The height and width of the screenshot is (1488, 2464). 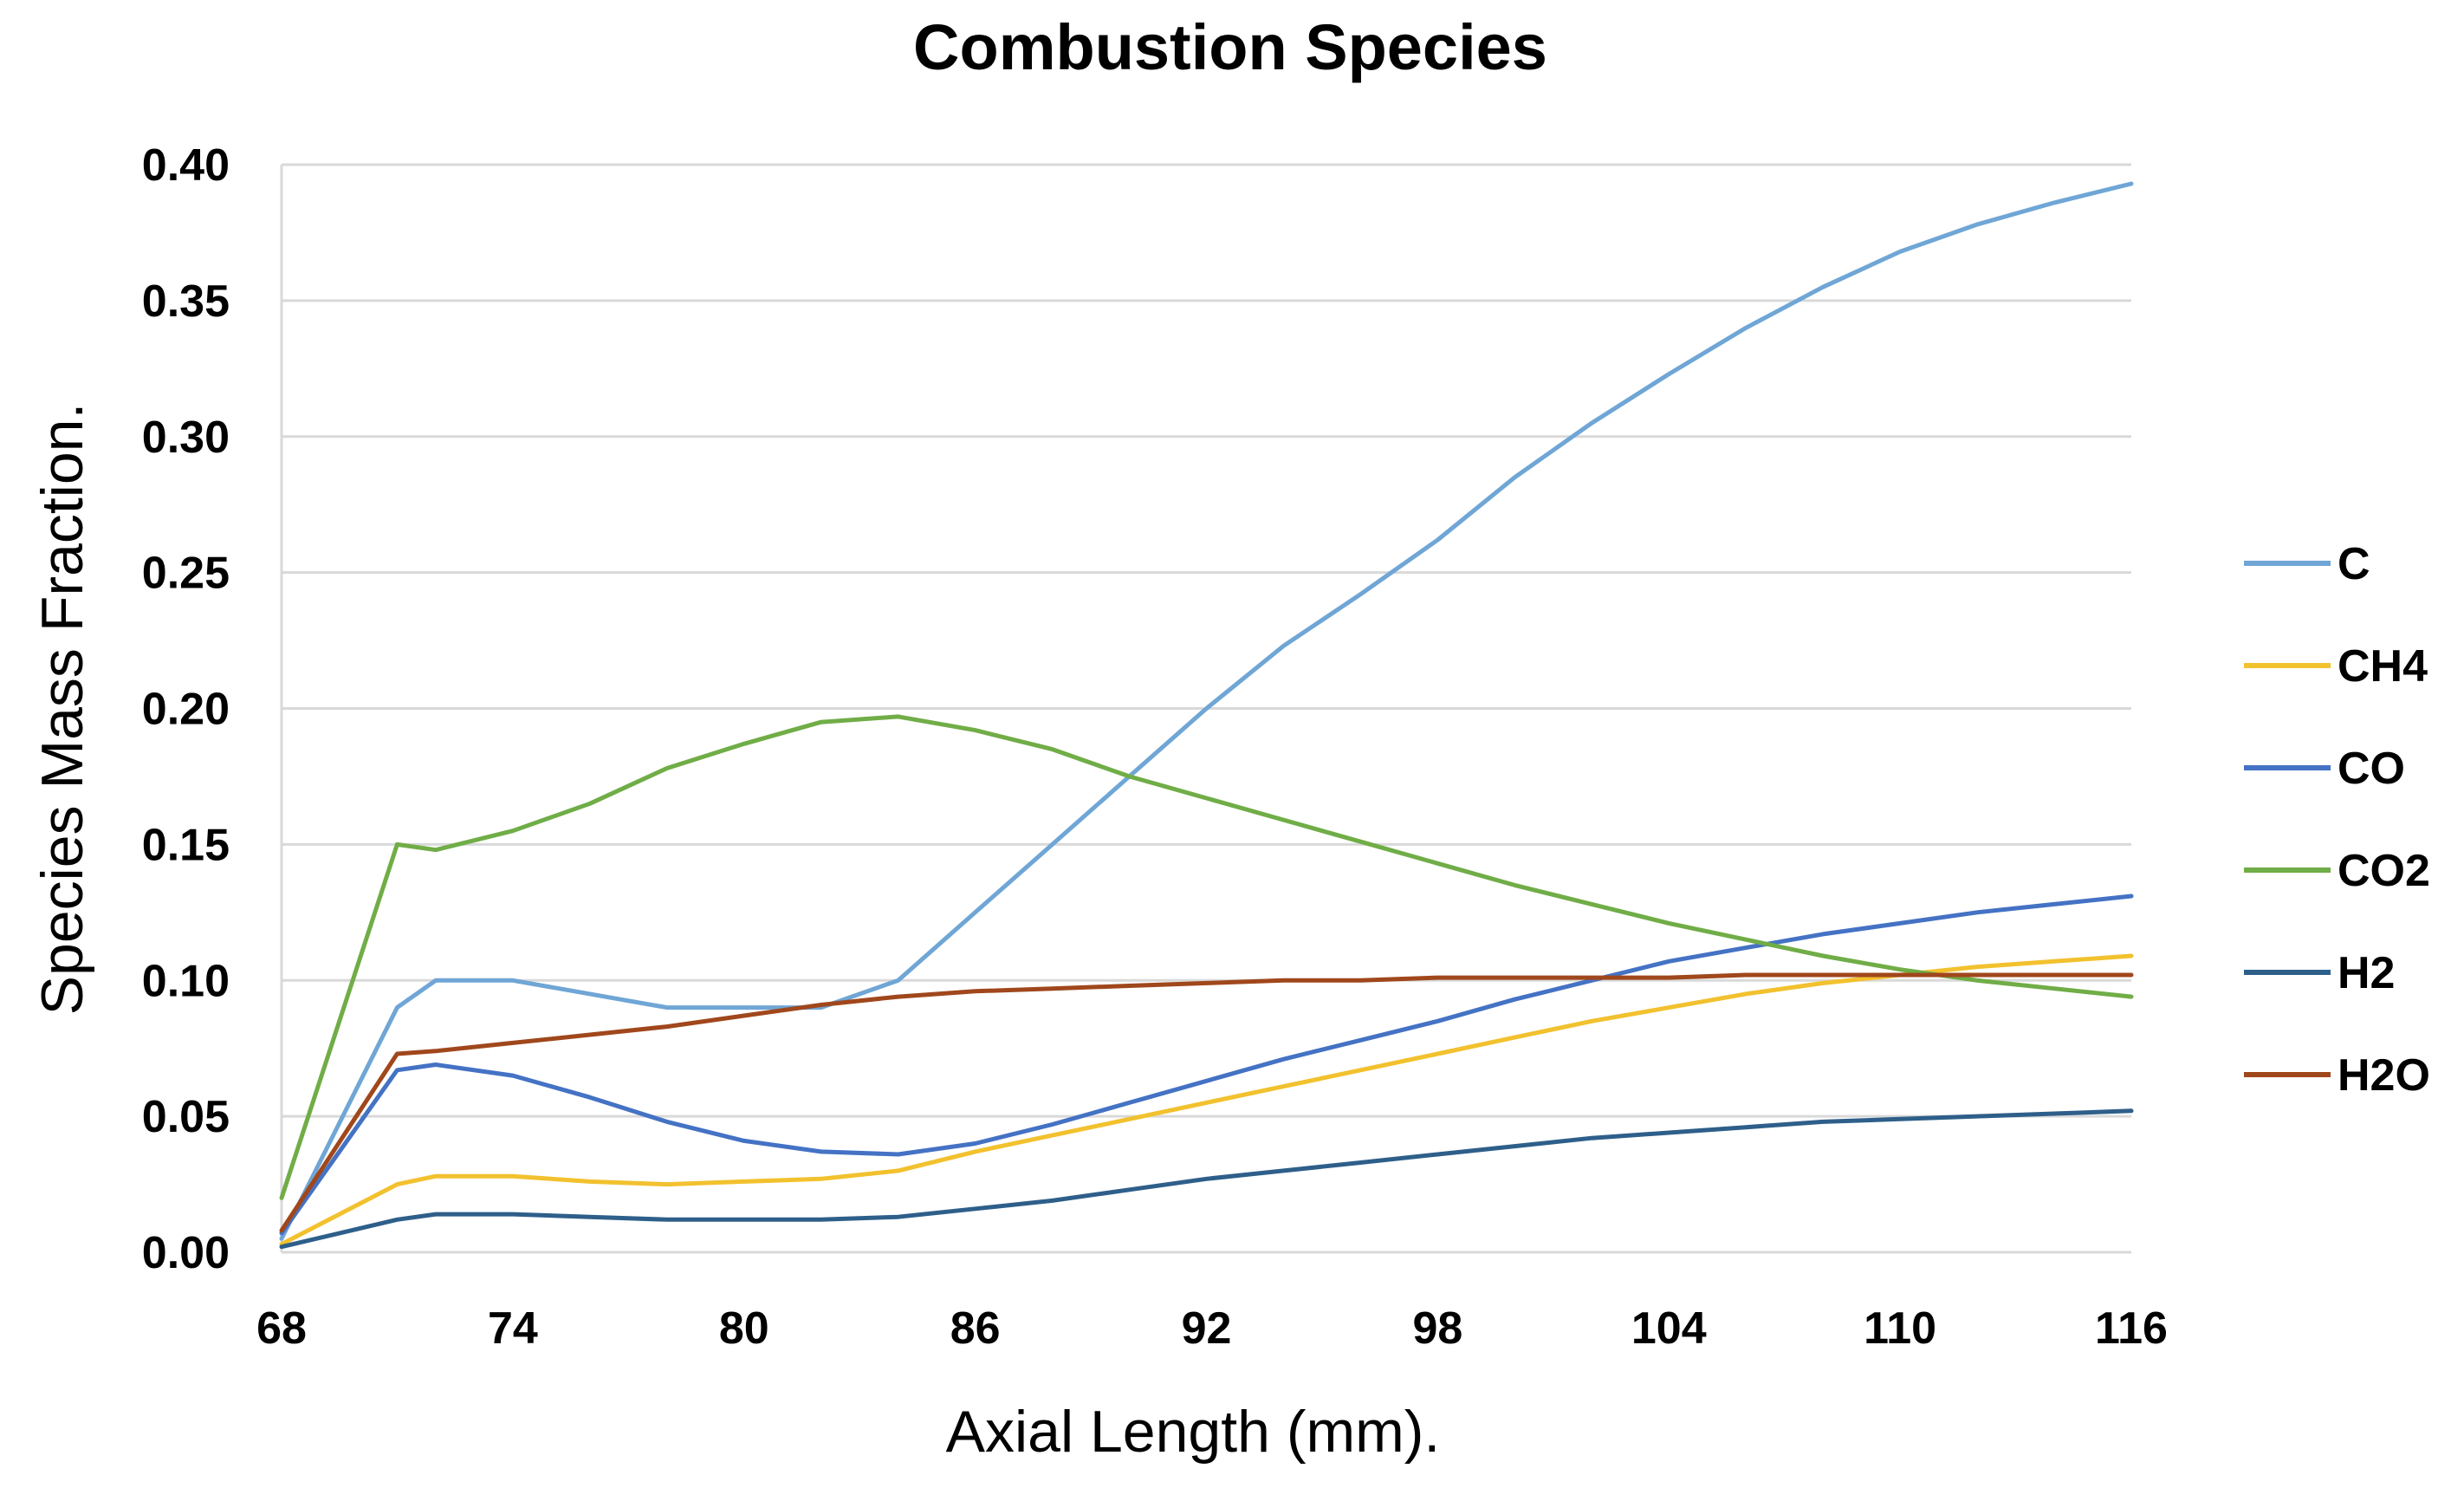 What do you see at coordinates (2366, 973) in the screenshot?
I see `legend-label-h2: H2` at bounding box center [2366, 973].